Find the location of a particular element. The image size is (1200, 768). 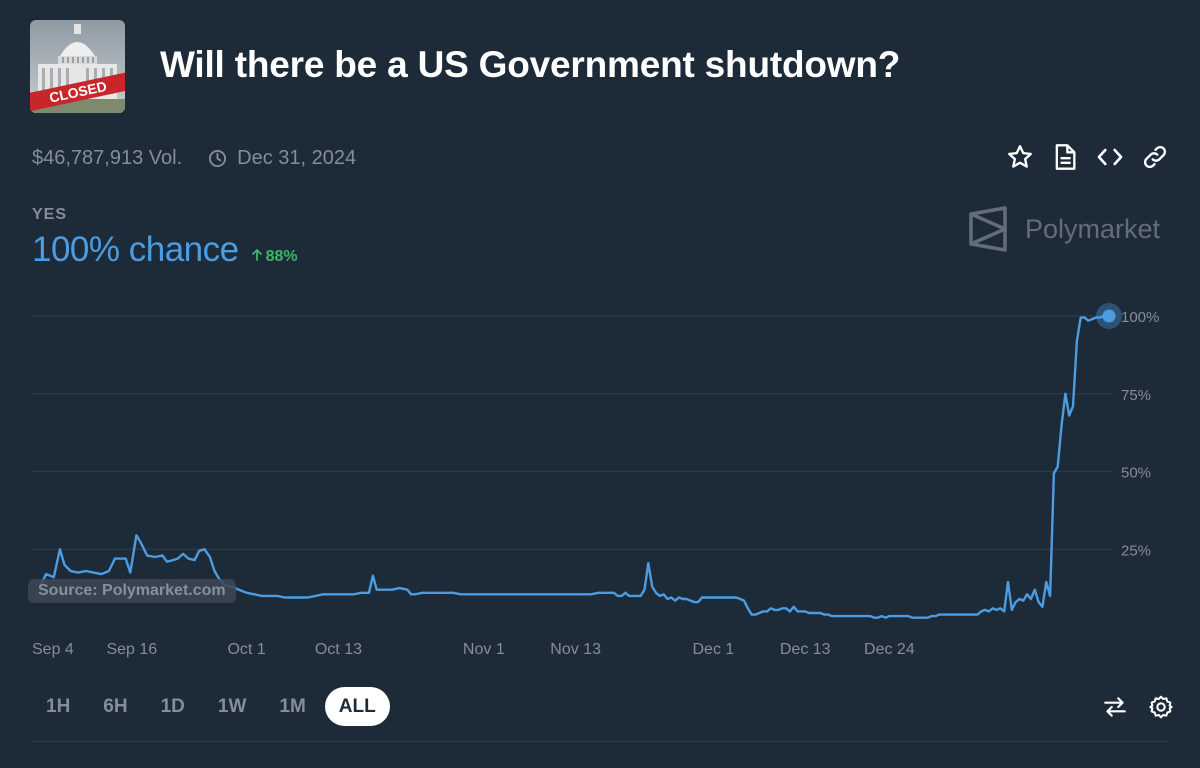

link-icon is located at coordinates (1155, 157).